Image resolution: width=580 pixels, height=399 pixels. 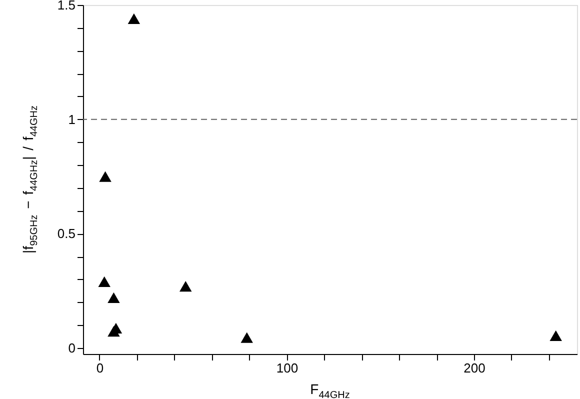 I want to click on x-tick-label: 0, so click(x=100, y=368).